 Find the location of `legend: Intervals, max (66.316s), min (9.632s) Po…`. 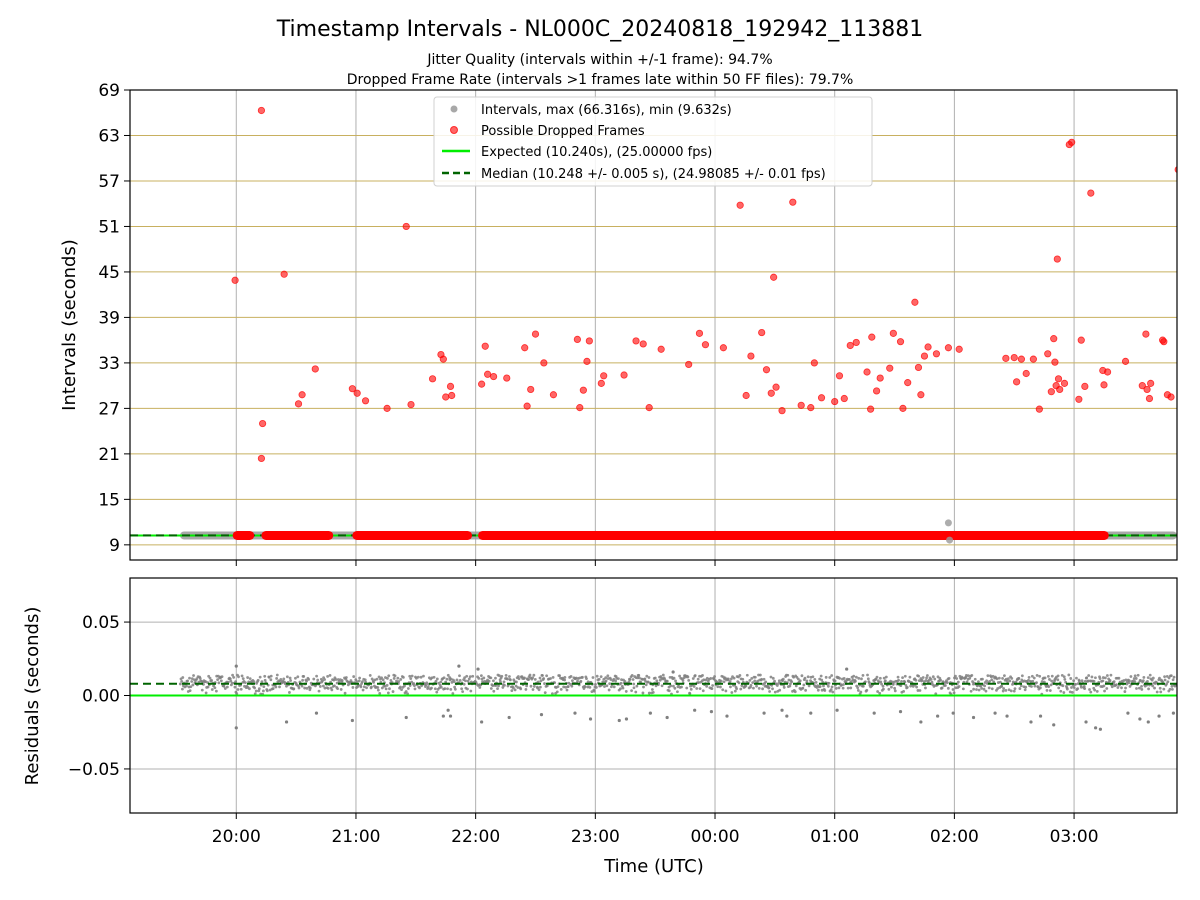

legend: Intervals, max (66.316s), min (9.632s) Po… is located at coordinates (653, 141).